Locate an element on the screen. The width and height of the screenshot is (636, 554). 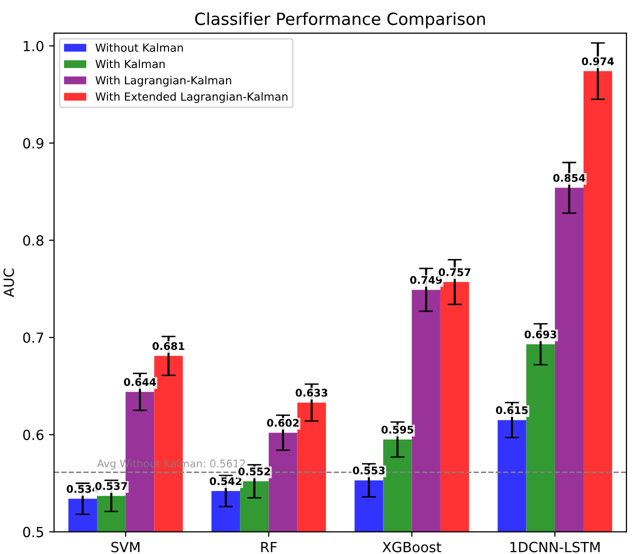
data-label: 0.854 is located at coordinates (569, 178).